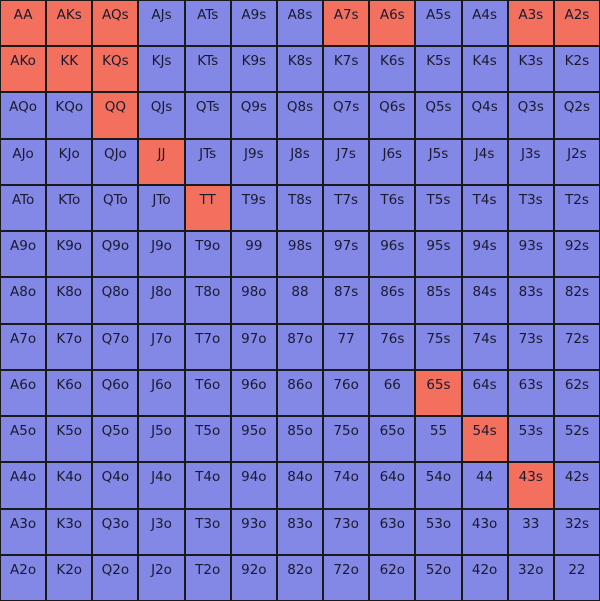 This screenshot has height=601, width=600. Describe the element at coordinates (392, 23) in the screenshot. I see `hand-cell: A6s` at that location.